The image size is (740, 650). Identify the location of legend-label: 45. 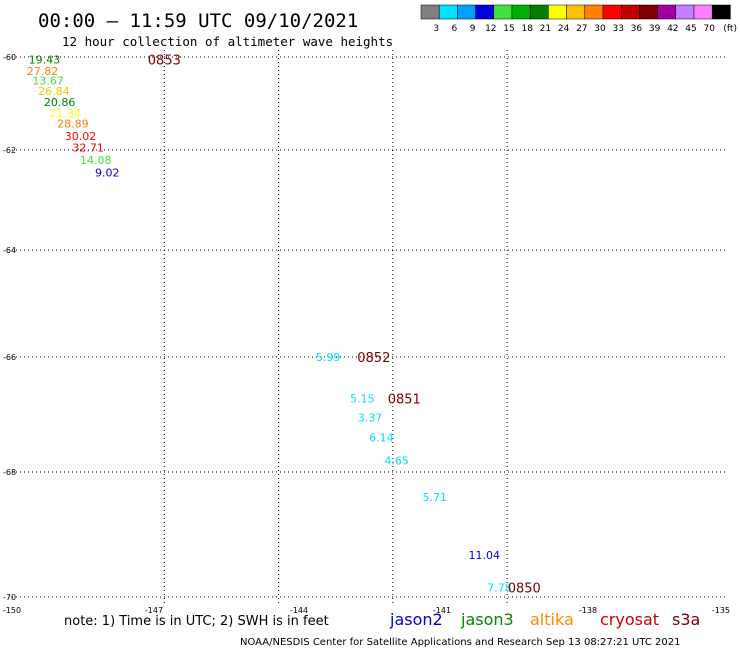
(690, 29).